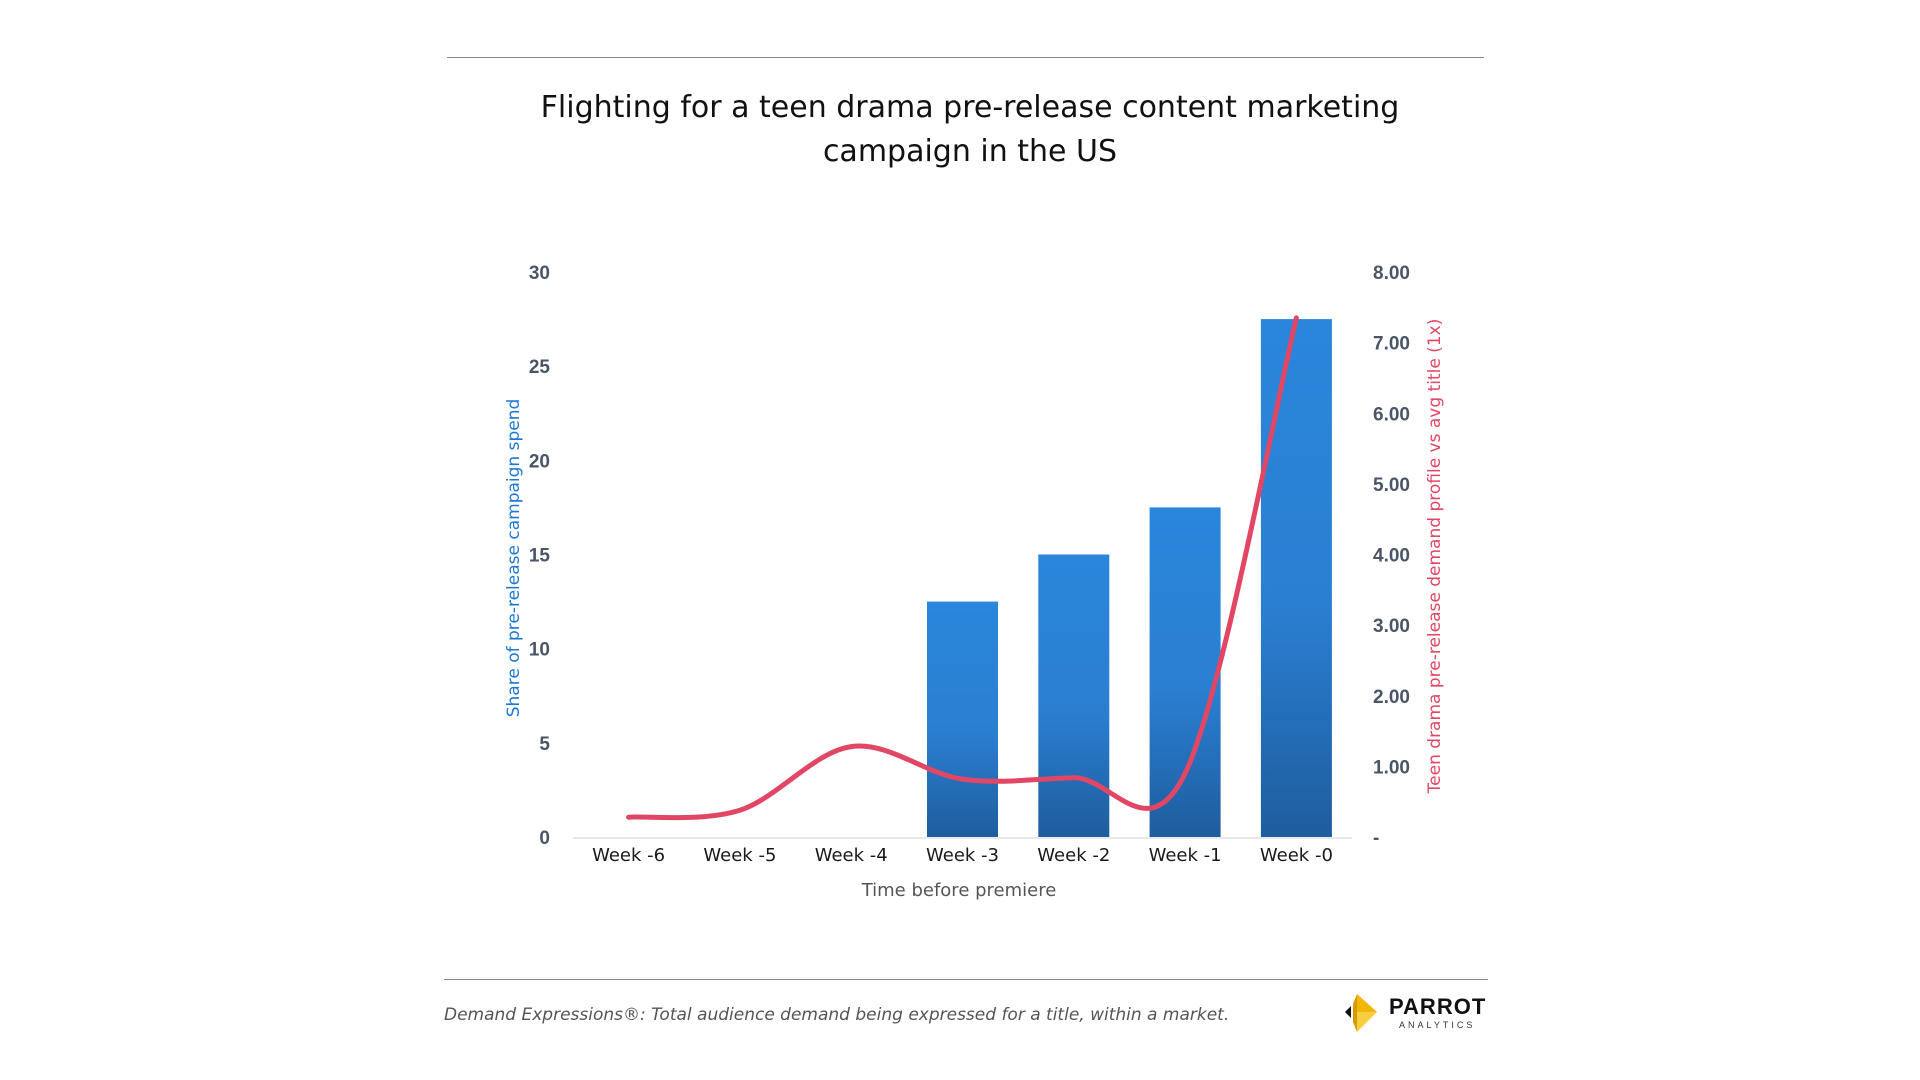 The image size is (1920, 1080). I want to click on right-tick-label: 5.00, so click(1391, 485).